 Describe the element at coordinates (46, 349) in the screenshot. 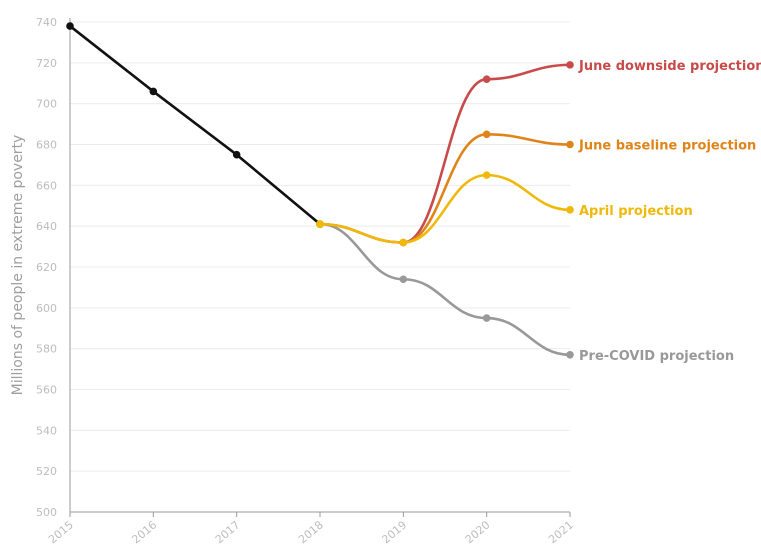

I see `y-tick-label: 580` at that location.